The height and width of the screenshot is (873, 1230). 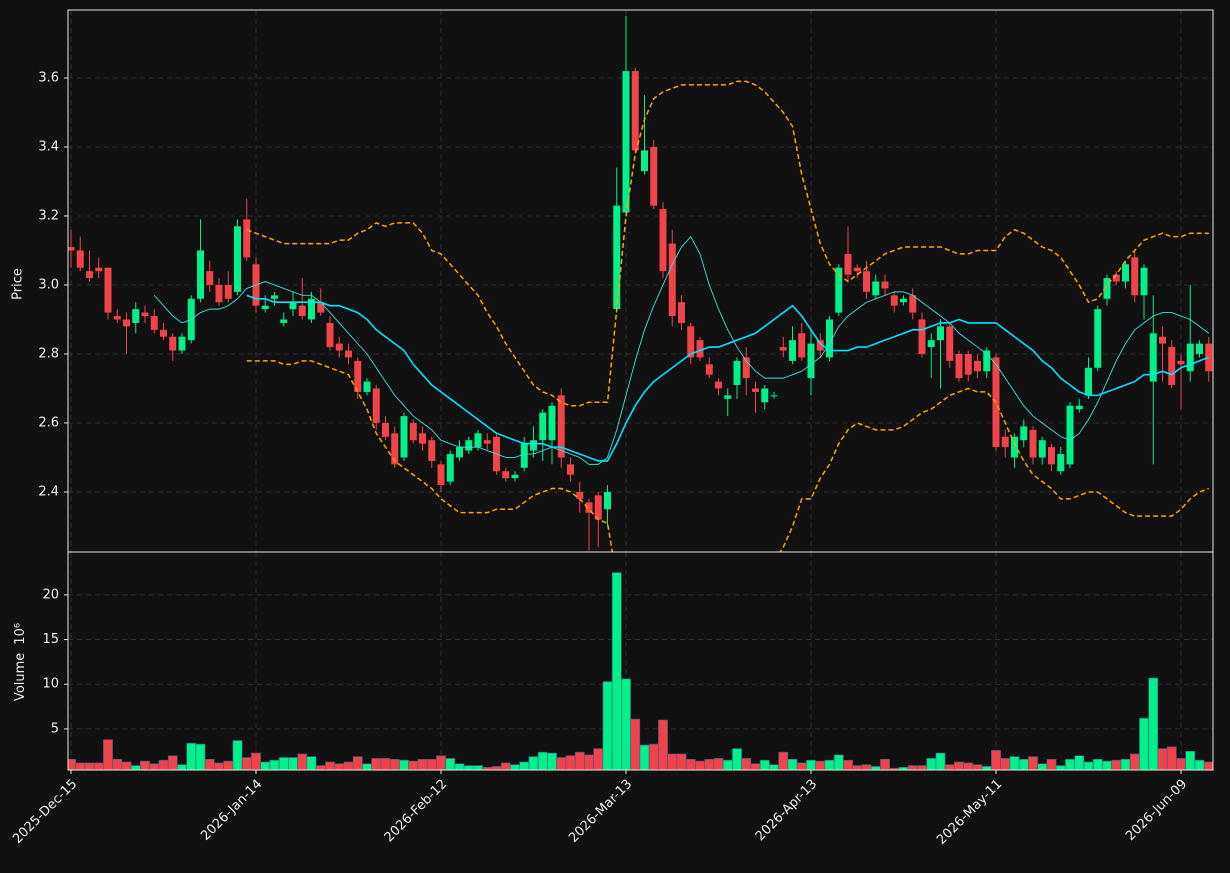 I want to click on y-tick-label: 3.2, so click(x=48, y=215).